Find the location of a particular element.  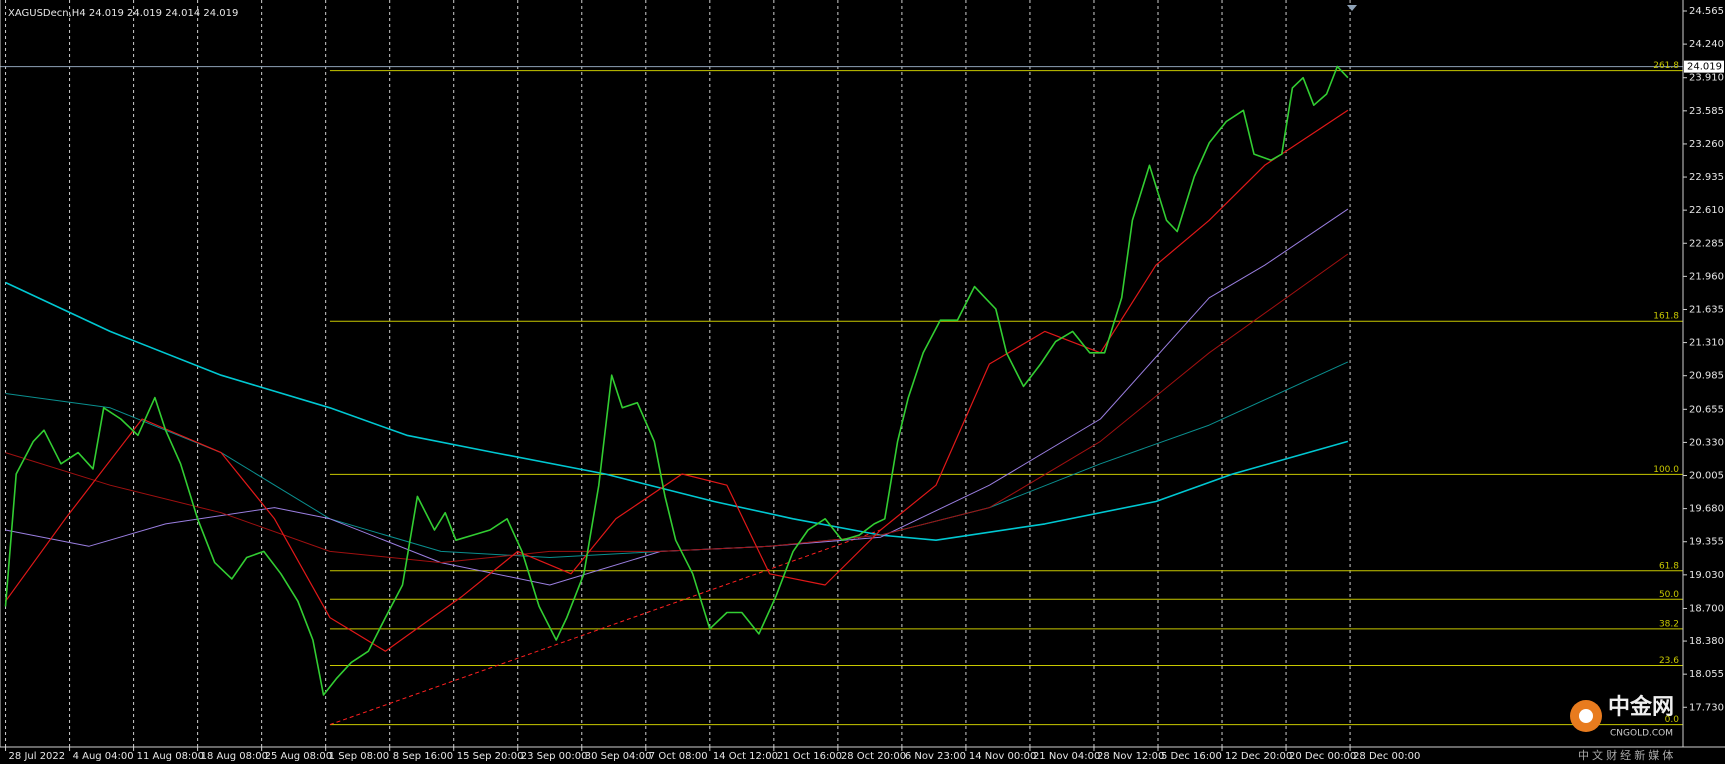

y-tick-label: 18.700 is located at coordinates (1706, 608).